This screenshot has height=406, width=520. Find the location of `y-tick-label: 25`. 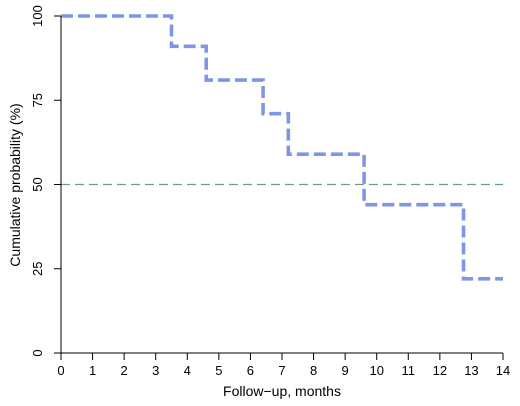

y-tick-label: 25 is located at coordinates (37, 269).